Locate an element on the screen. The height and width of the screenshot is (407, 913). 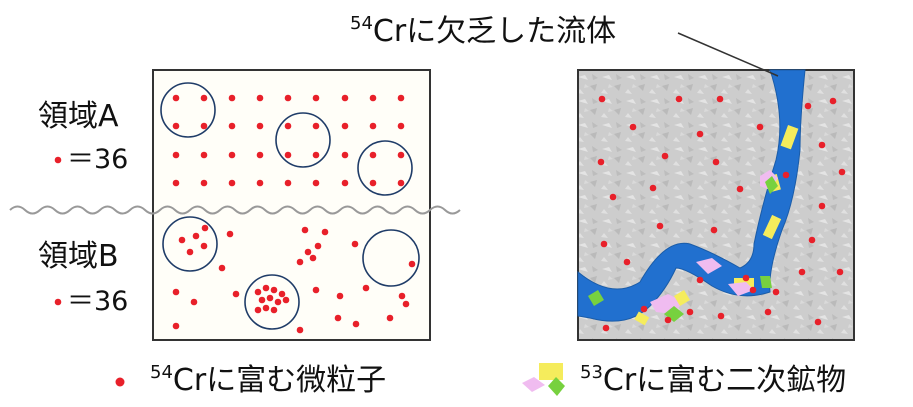
legend-particle-label: 54Crに富む微粒子 is located at coordinates (268, 380).